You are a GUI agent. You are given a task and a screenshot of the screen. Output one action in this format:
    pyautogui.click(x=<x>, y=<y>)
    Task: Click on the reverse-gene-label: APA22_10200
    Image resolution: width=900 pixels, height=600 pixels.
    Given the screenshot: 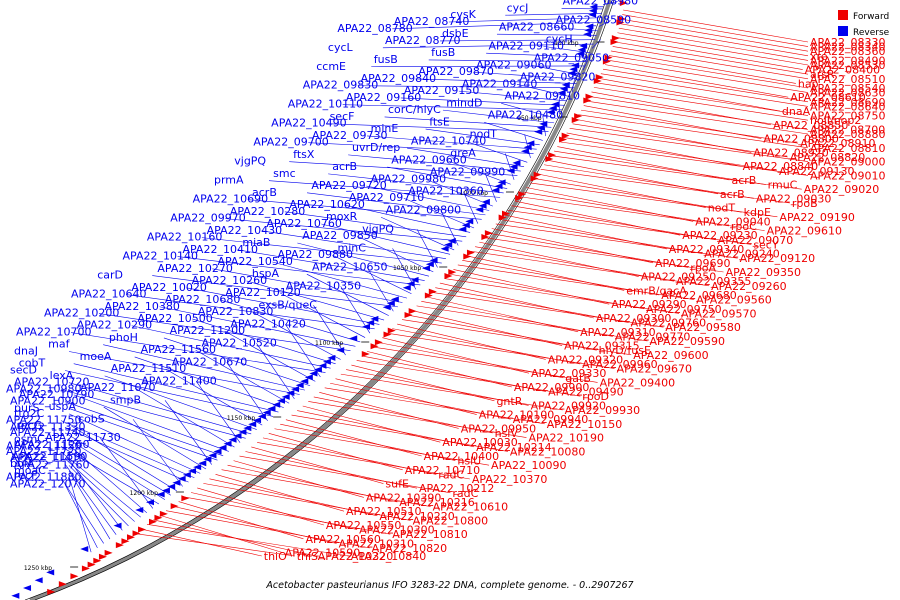 What is the action you would take?
    pyautogui.click(x=81, y=313)
    